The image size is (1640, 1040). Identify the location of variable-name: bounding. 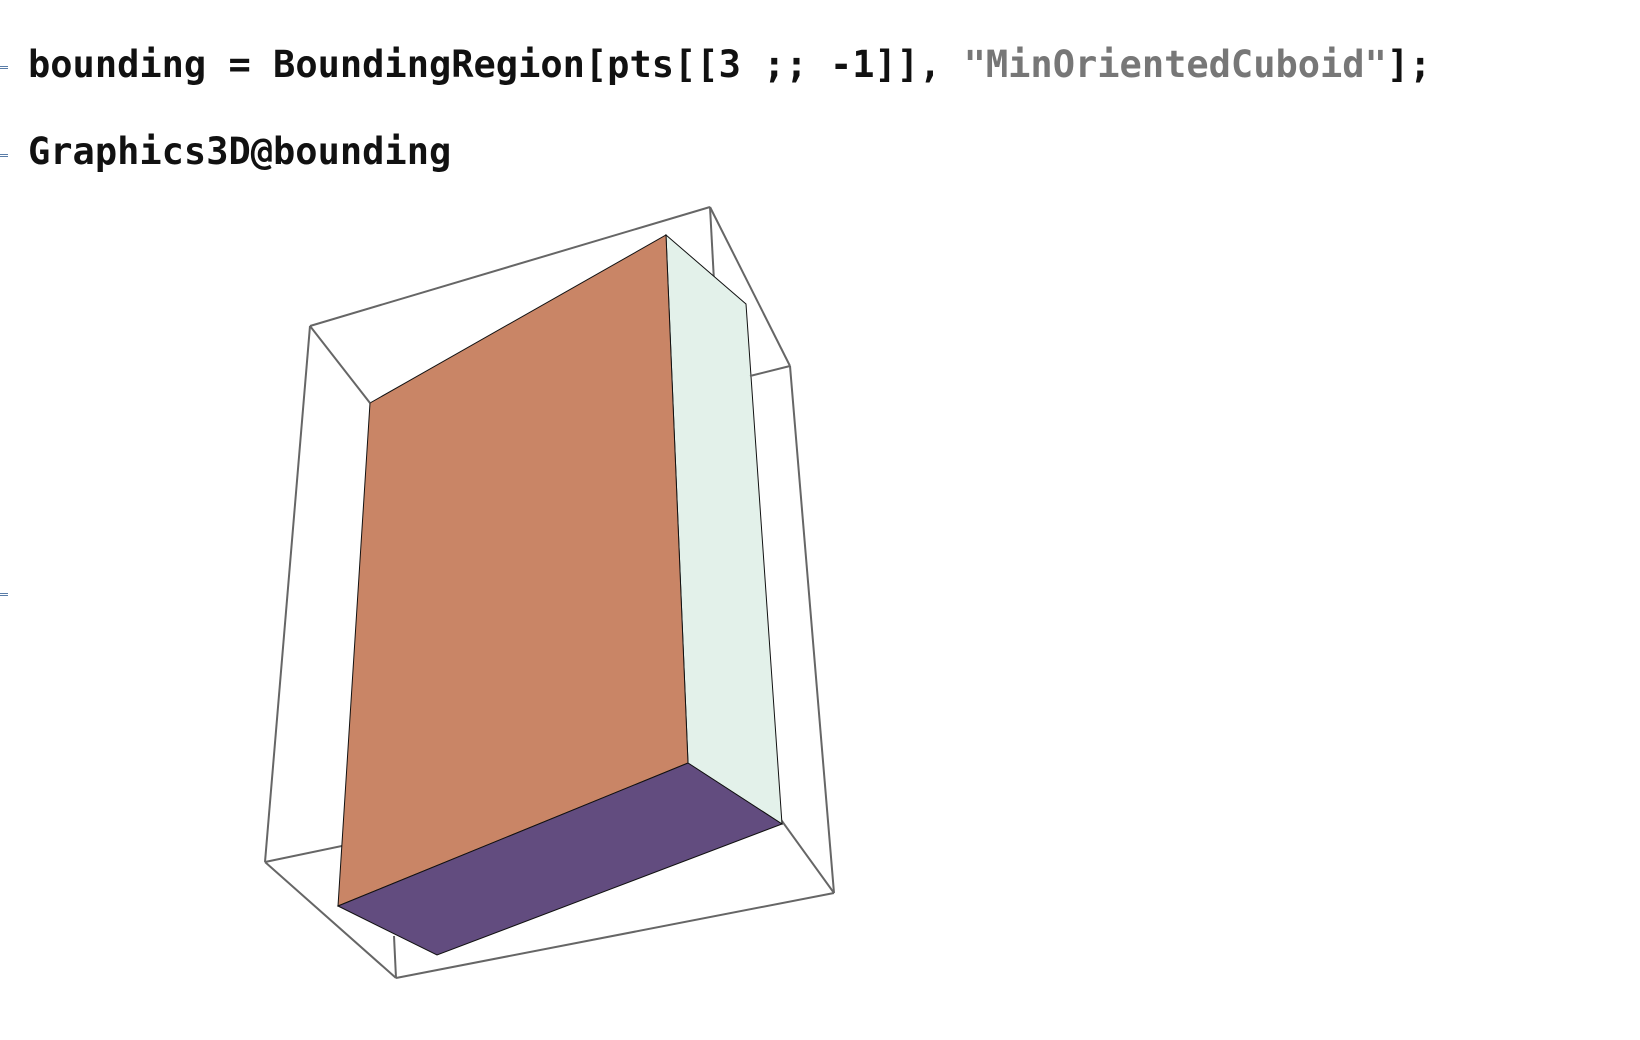
(117, 64).